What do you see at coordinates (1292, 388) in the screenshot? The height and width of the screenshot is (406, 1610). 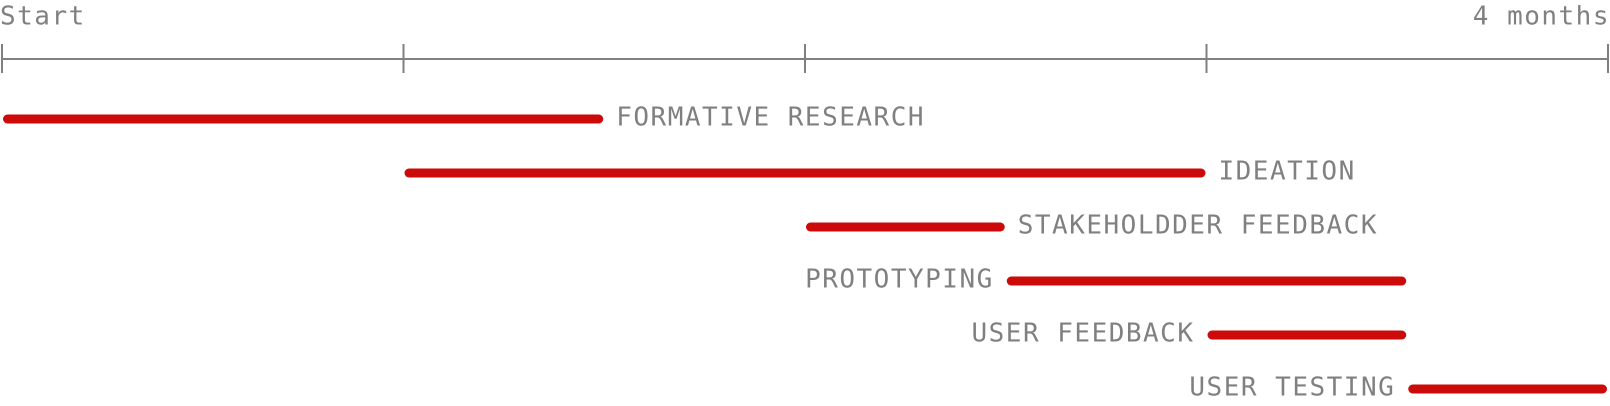 I see `task-label: USER TESTING` at bounding box center [1292, 388].